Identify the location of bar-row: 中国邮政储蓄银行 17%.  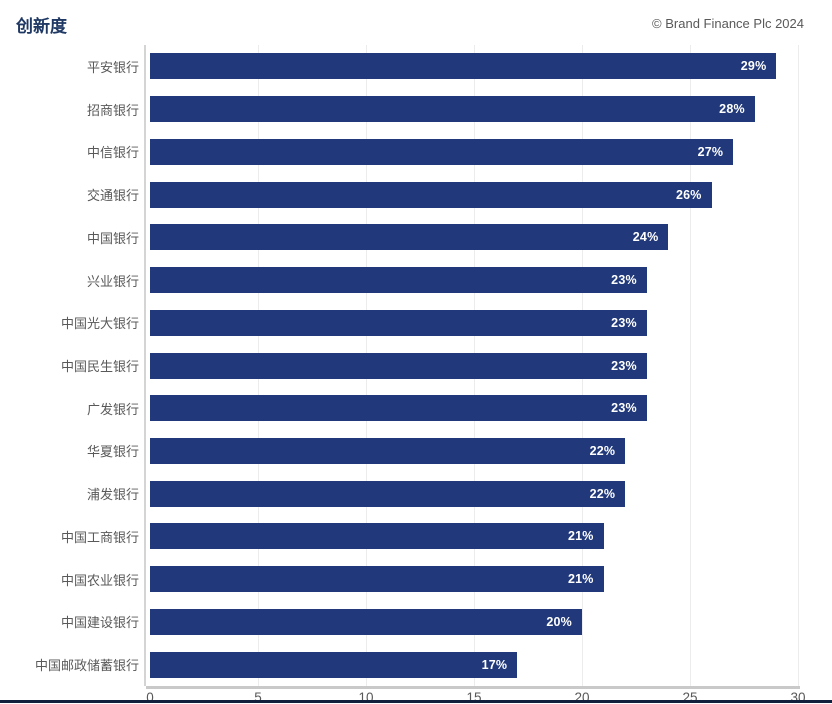
(416, 664).